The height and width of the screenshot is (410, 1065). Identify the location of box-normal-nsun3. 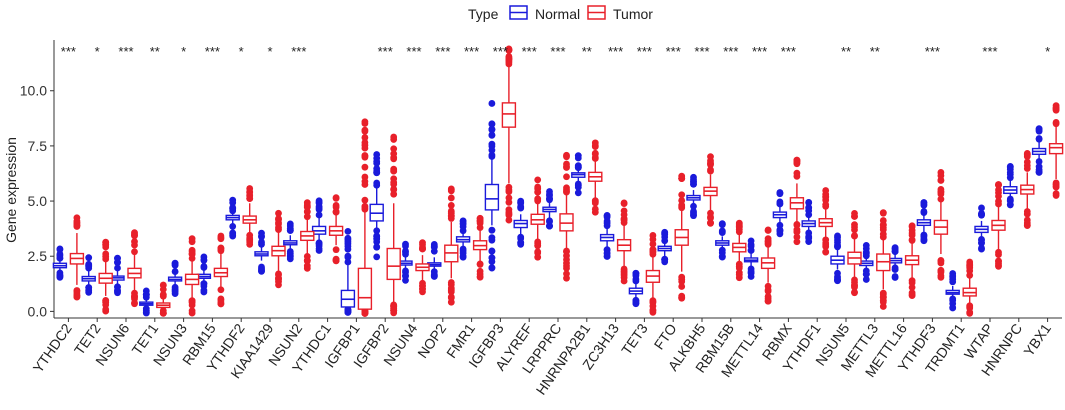
(175, 278).